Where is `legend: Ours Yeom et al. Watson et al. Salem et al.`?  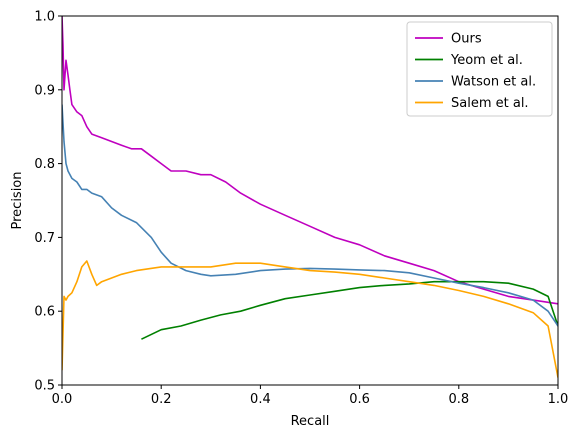
legend: Ours Yeom et al. Watson et al. Salem et al. is located at coordinates (479, 69).